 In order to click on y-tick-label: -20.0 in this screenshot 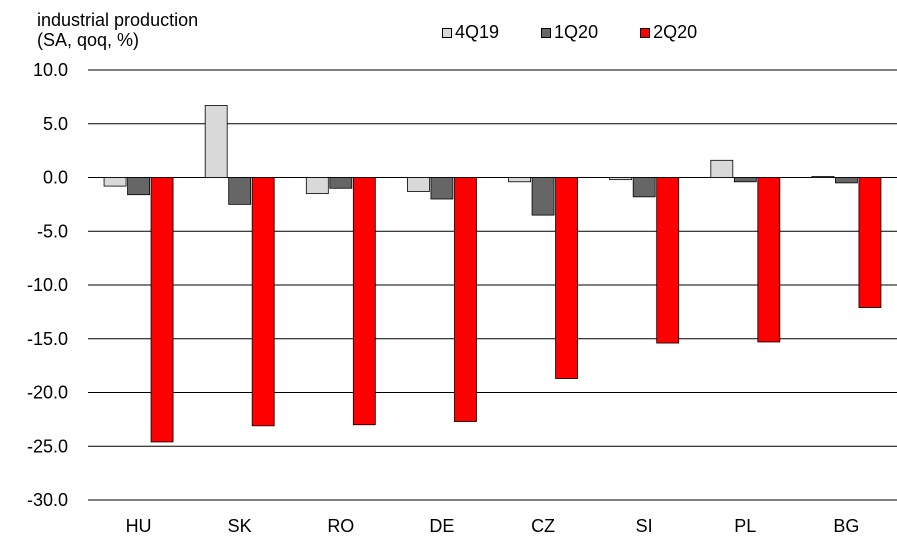, I will do `click(47, 393)`.